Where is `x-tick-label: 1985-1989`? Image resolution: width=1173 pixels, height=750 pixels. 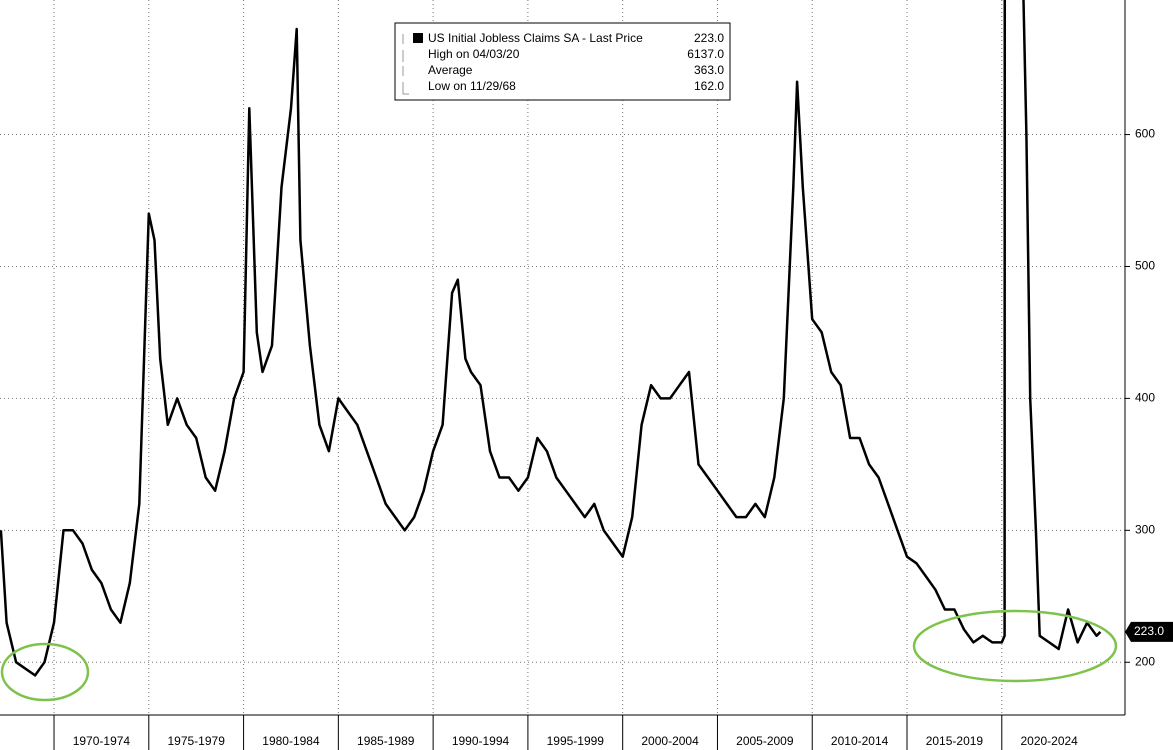 x-tick-label: 1985-1989 is located at coordinates (386, 741).